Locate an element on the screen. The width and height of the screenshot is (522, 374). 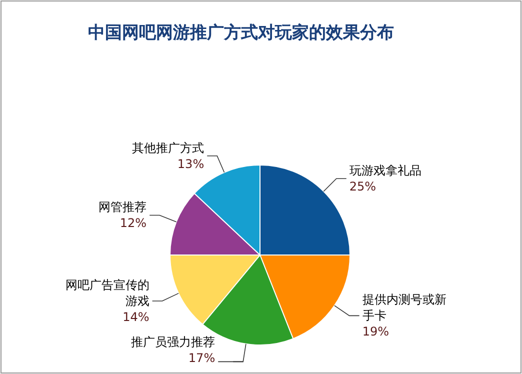
data-label: 19% is located at coordinates (375, 331).